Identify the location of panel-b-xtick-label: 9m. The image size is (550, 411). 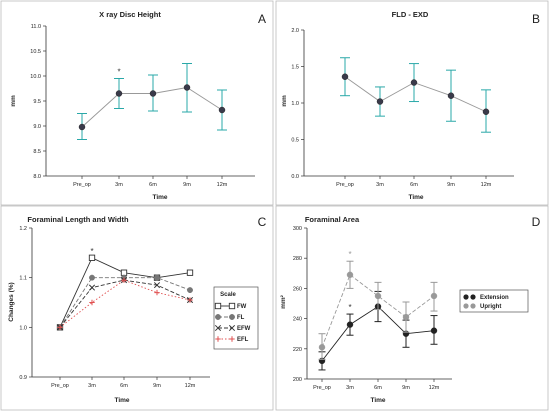
(451, 185).